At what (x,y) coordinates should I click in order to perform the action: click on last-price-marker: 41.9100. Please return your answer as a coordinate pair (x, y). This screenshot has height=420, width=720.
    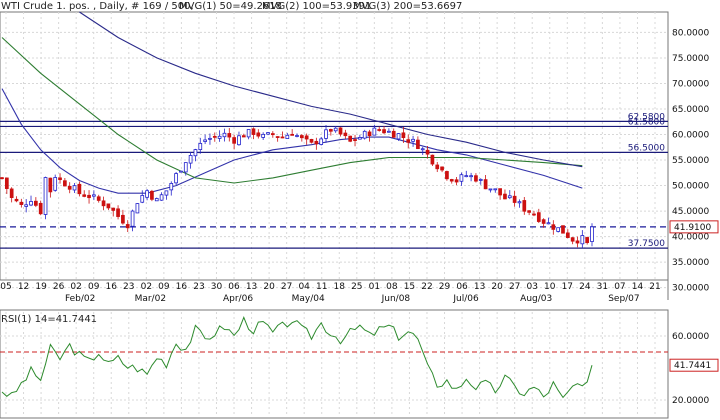
    Looking at the image, I should click on (694, 227).